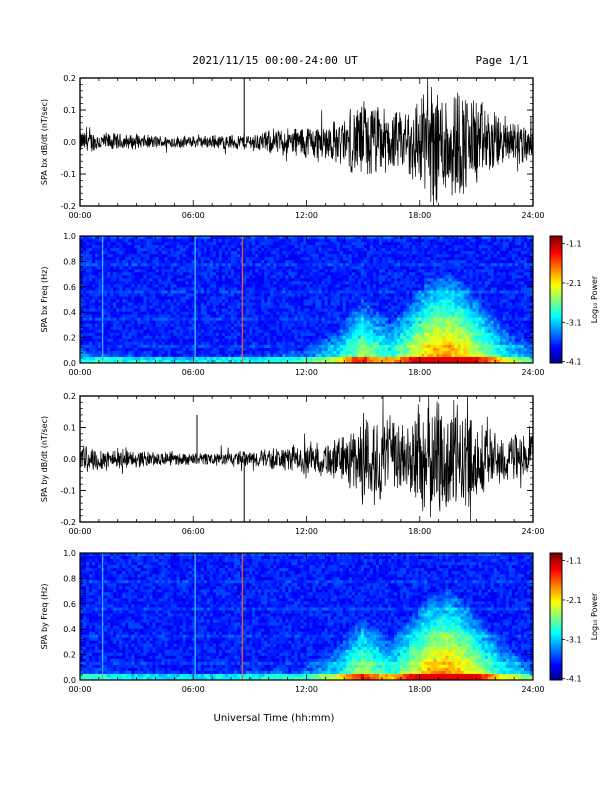  Describe the element at coordinates (275, 60) in the screenshot. I see `figure-title: 2021/11/15 00:00-24:00 UT` at that location.